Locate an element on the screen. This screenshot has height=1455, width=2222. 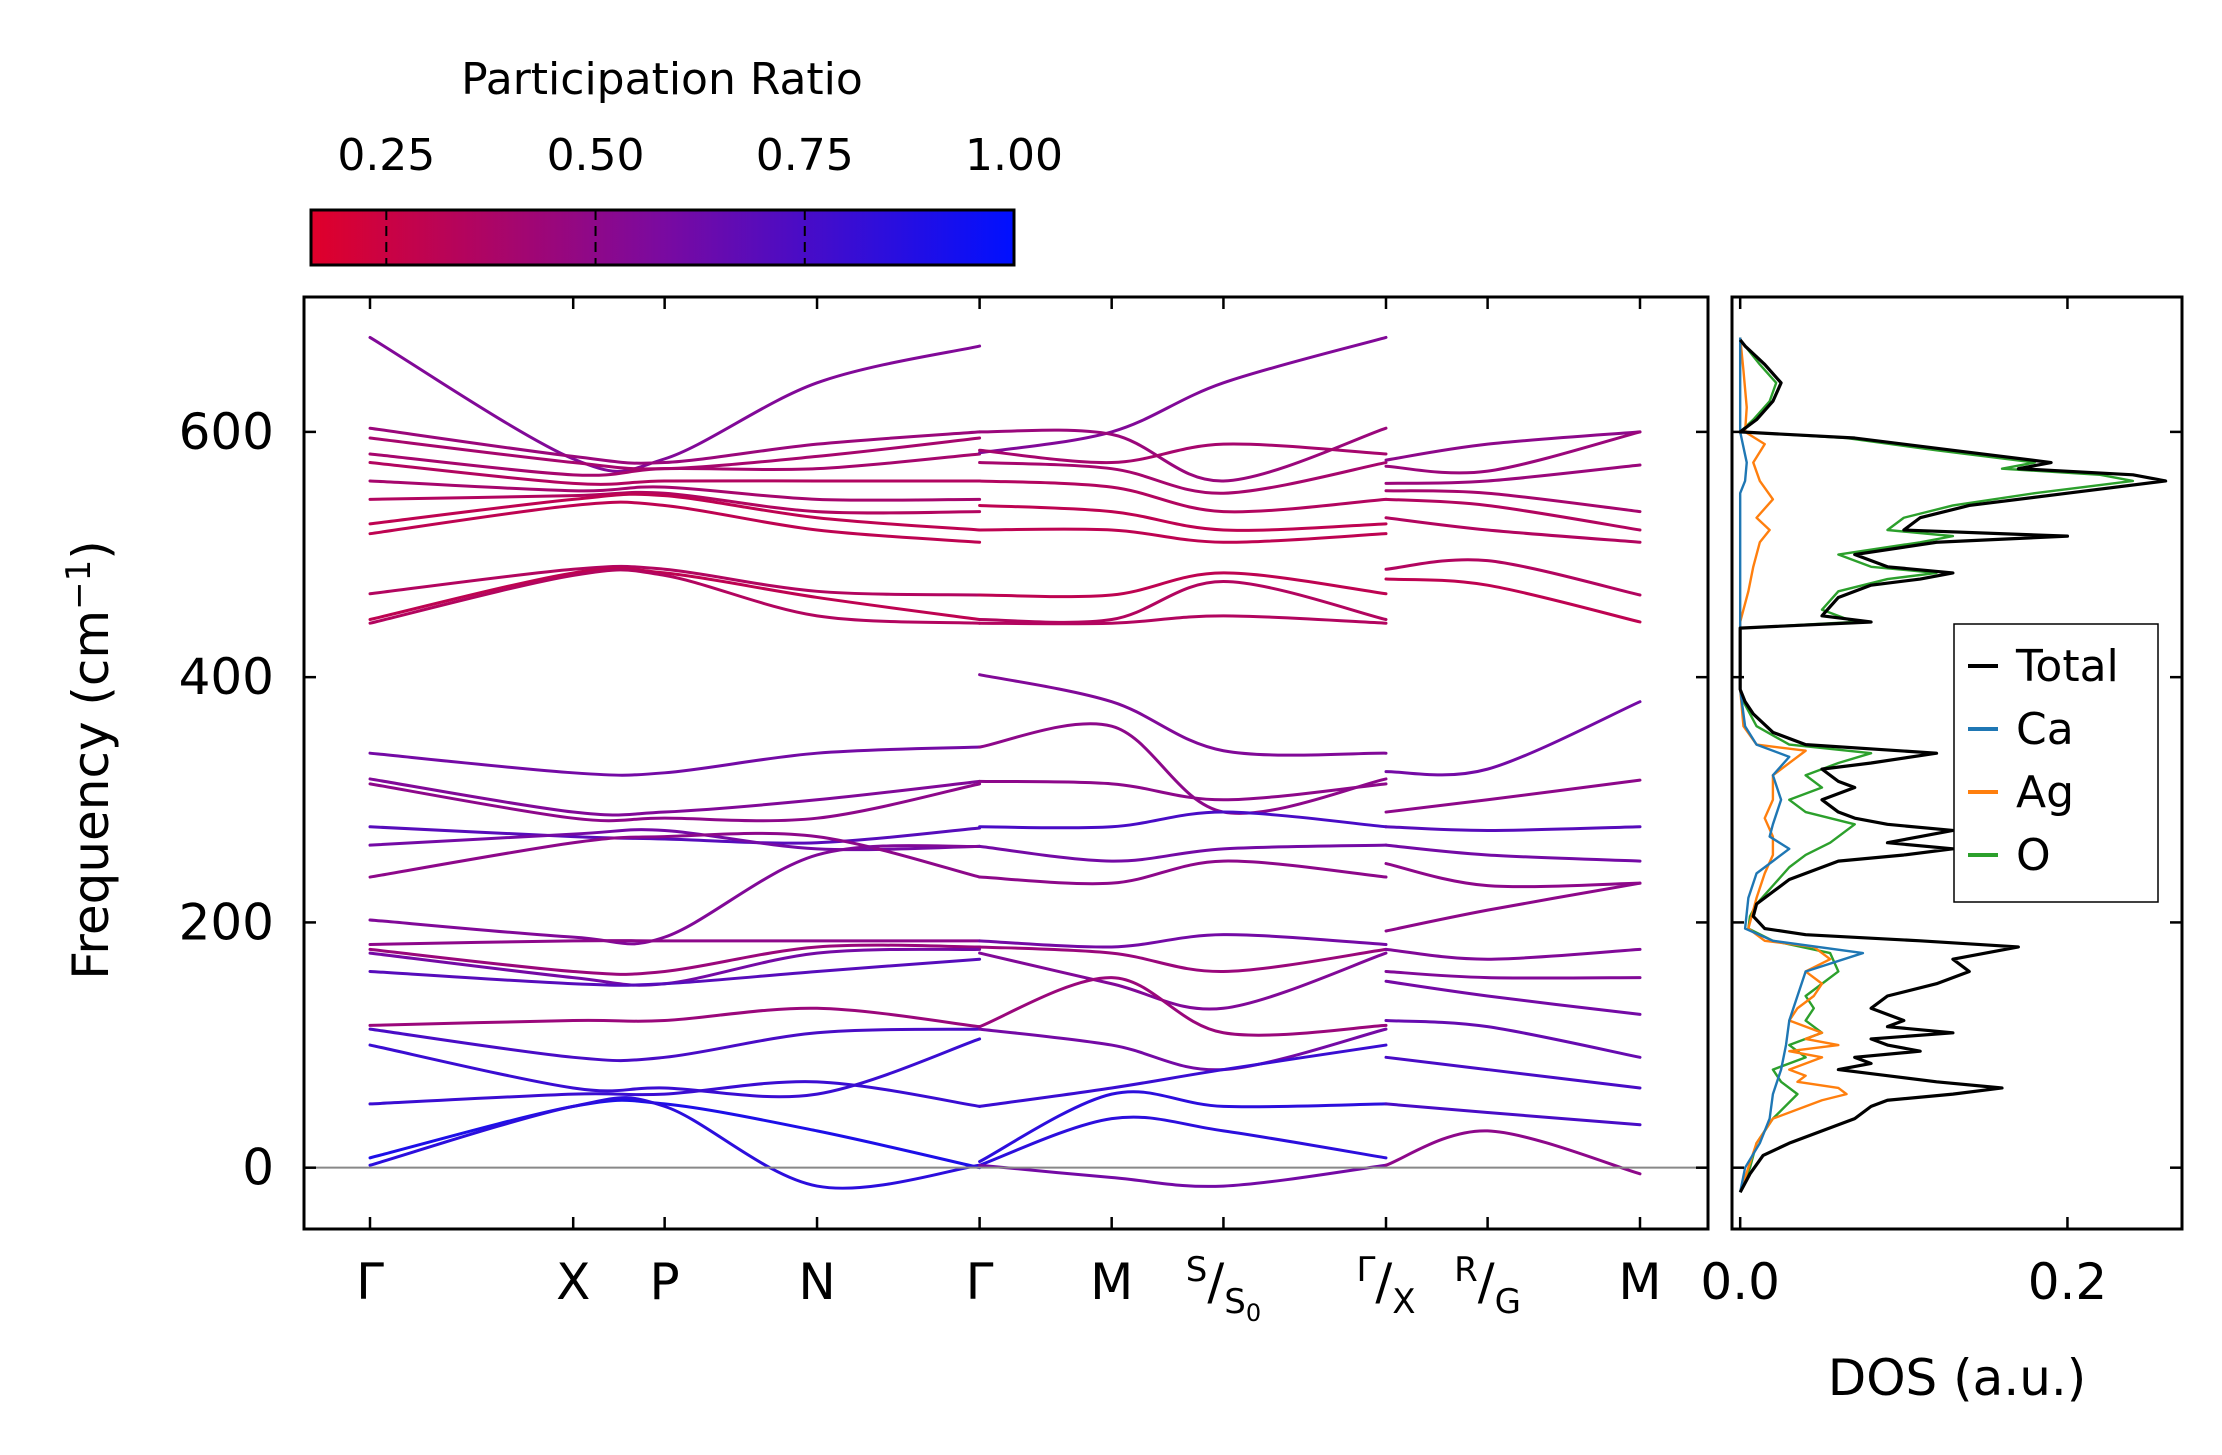
x-tick-label-main: X is located at coordinates (573, 1282).